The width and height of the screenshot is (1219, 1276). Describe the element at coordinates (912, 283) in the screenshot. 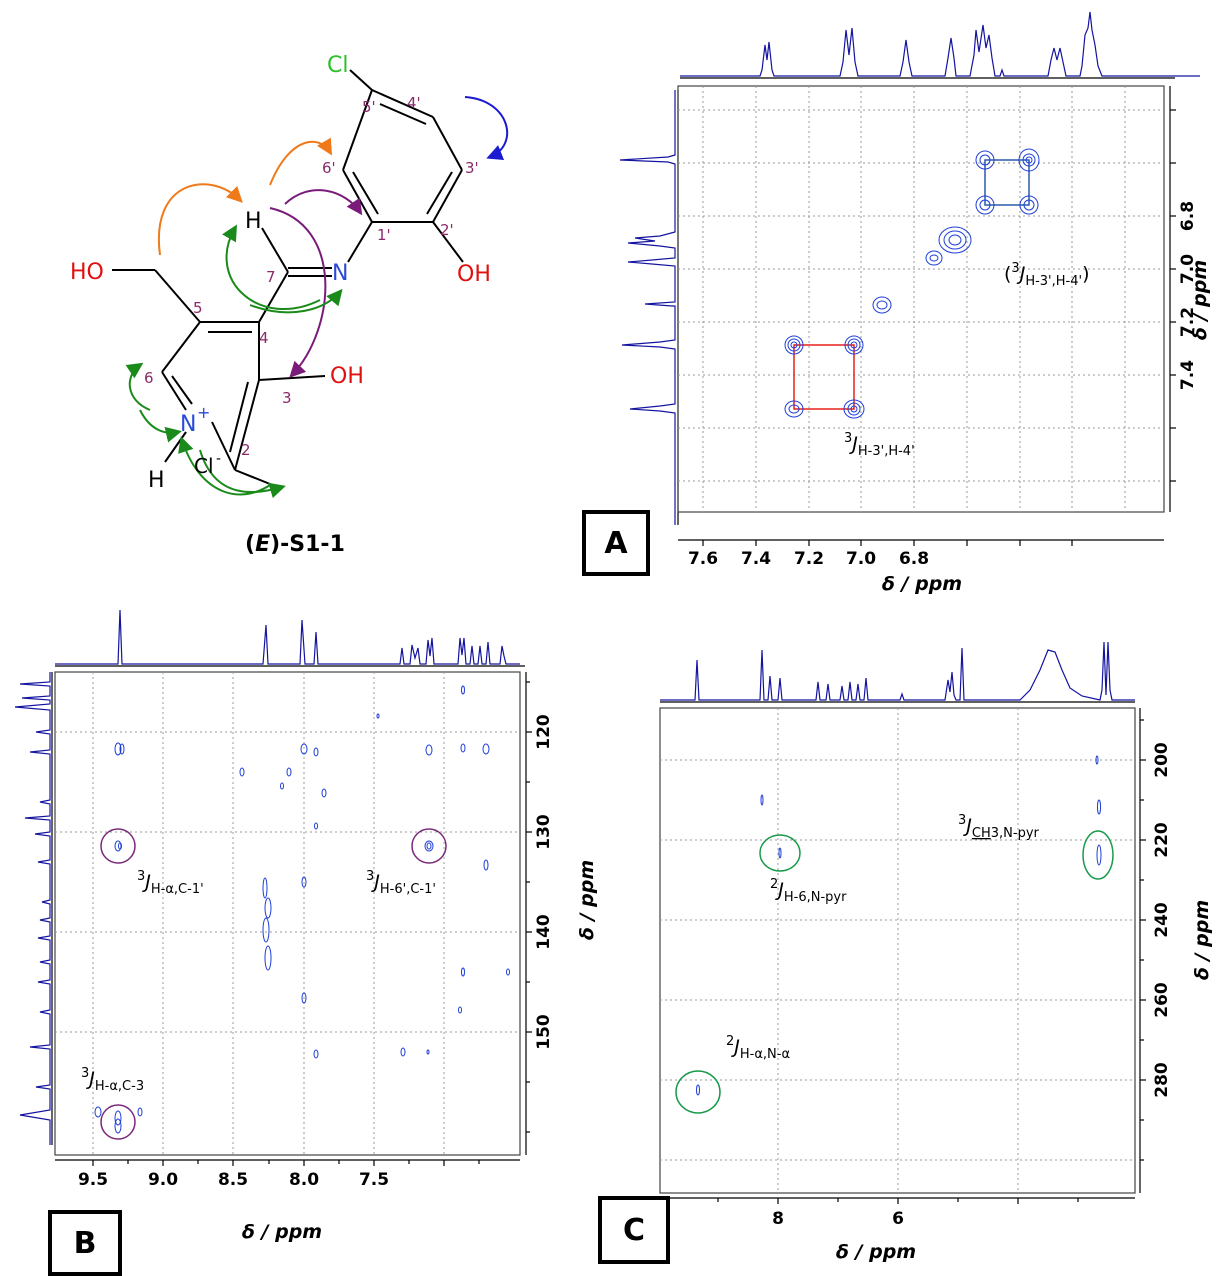

I see `panel-a-contours` at that location.